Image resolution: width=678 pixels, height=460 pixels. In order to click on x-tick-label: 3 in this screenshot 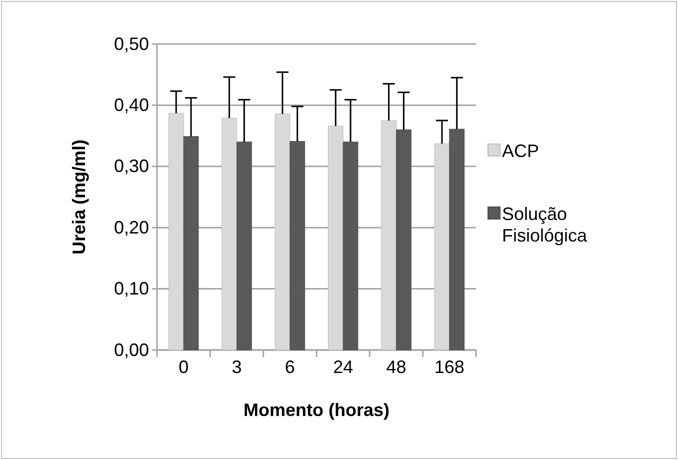, I will do `click(237, 366)`.